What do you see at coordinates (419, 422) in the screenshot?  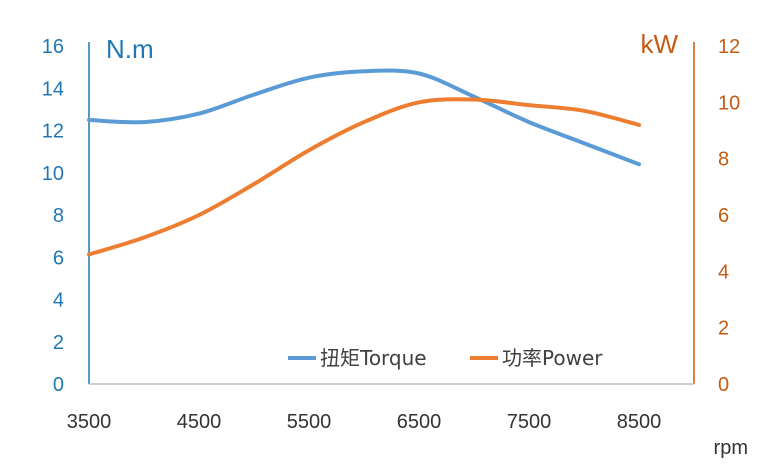 I see `x-tick-label: 6500` at bounding box center [419, 422].